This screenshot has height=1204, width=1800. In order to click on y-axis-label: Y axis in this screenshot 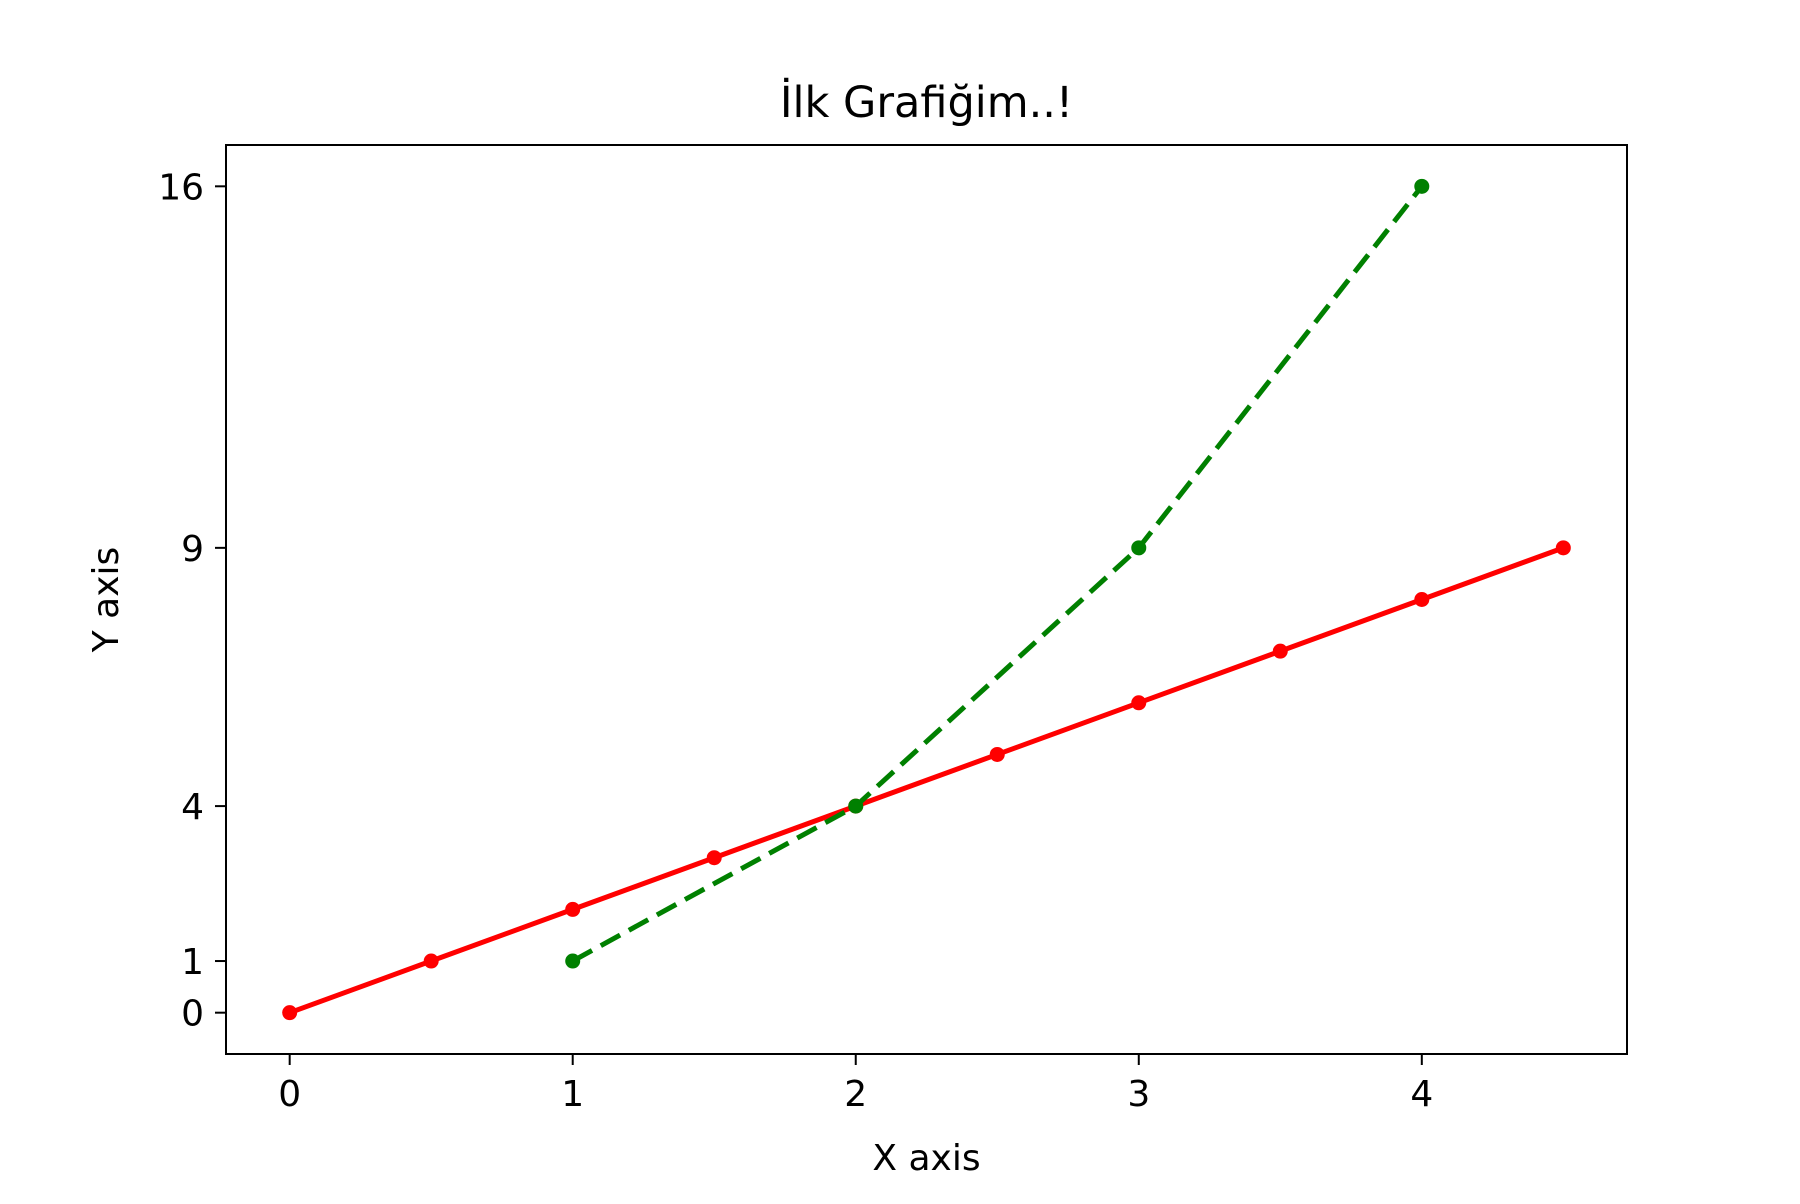, I will do `click(106, 600)`.